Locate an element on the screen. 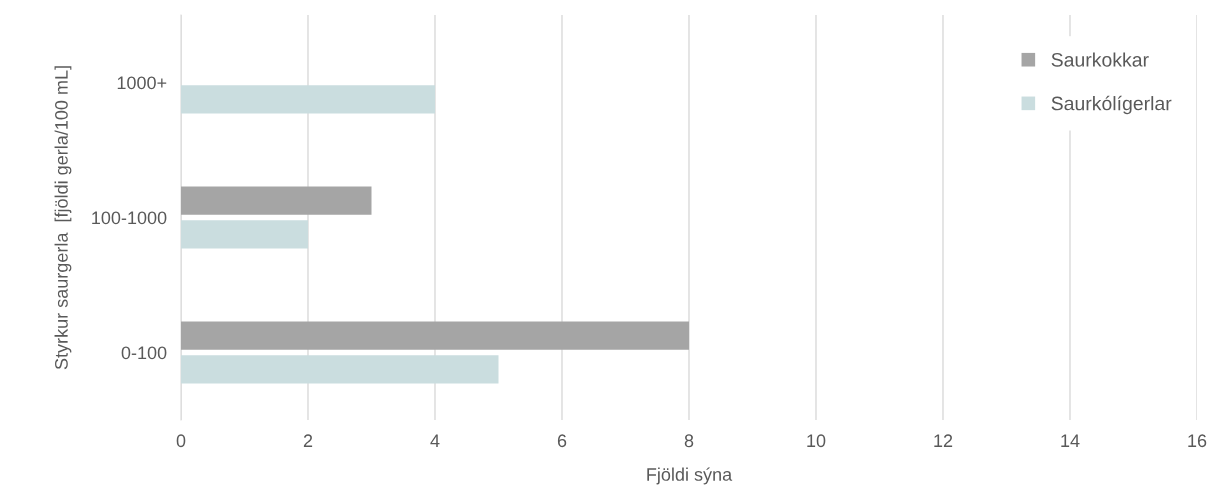 Image resolution: width=1220 pixels, height=502 pixels. x-tick-label: 6 is located at coordinates (562, 441).